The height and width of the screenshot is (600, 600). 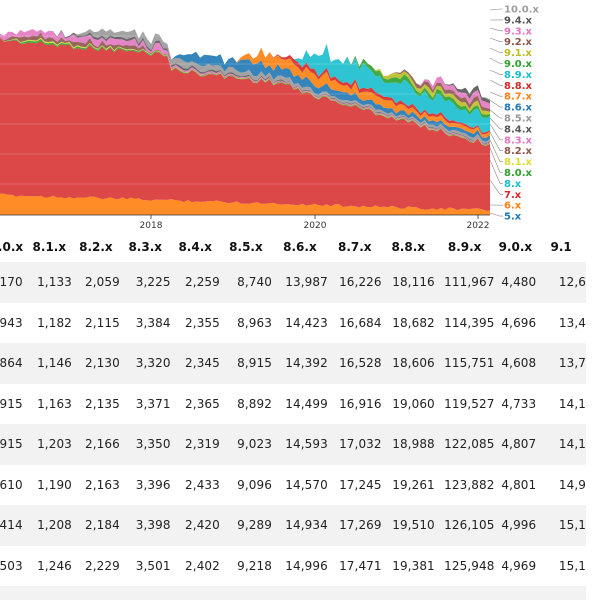 What do you see at coordinates (299, 593) in the screenshot?
I see `table-cell: 14,616` at bounding box center [299, 593].